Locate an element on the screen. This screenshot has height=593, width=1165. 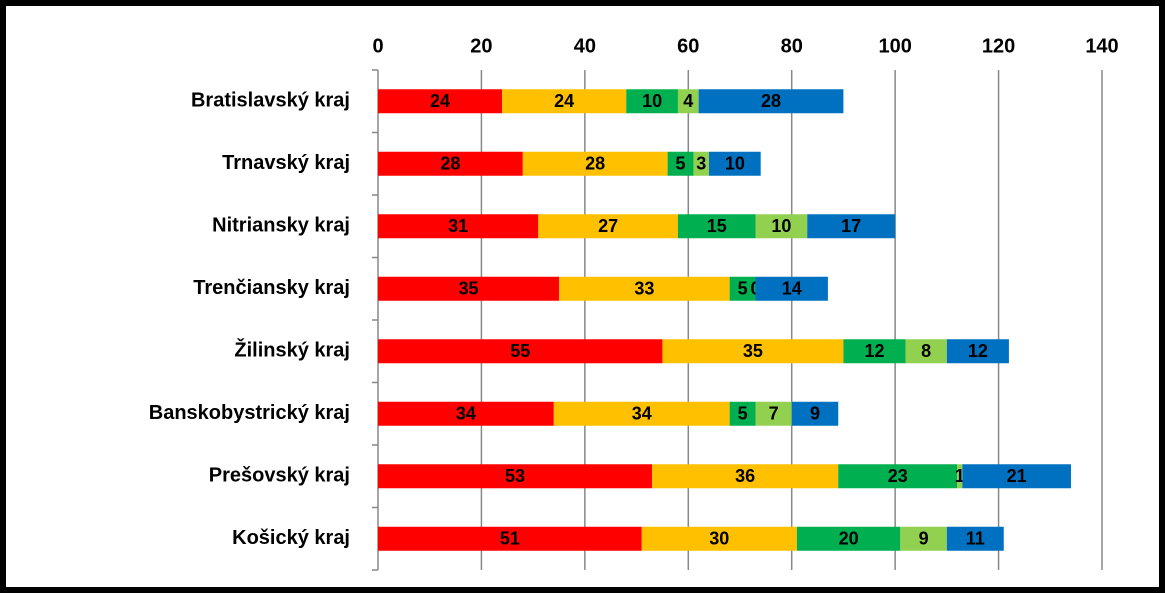
y-tick-label: Žilinský kraj is located at coordinates (292, 350).